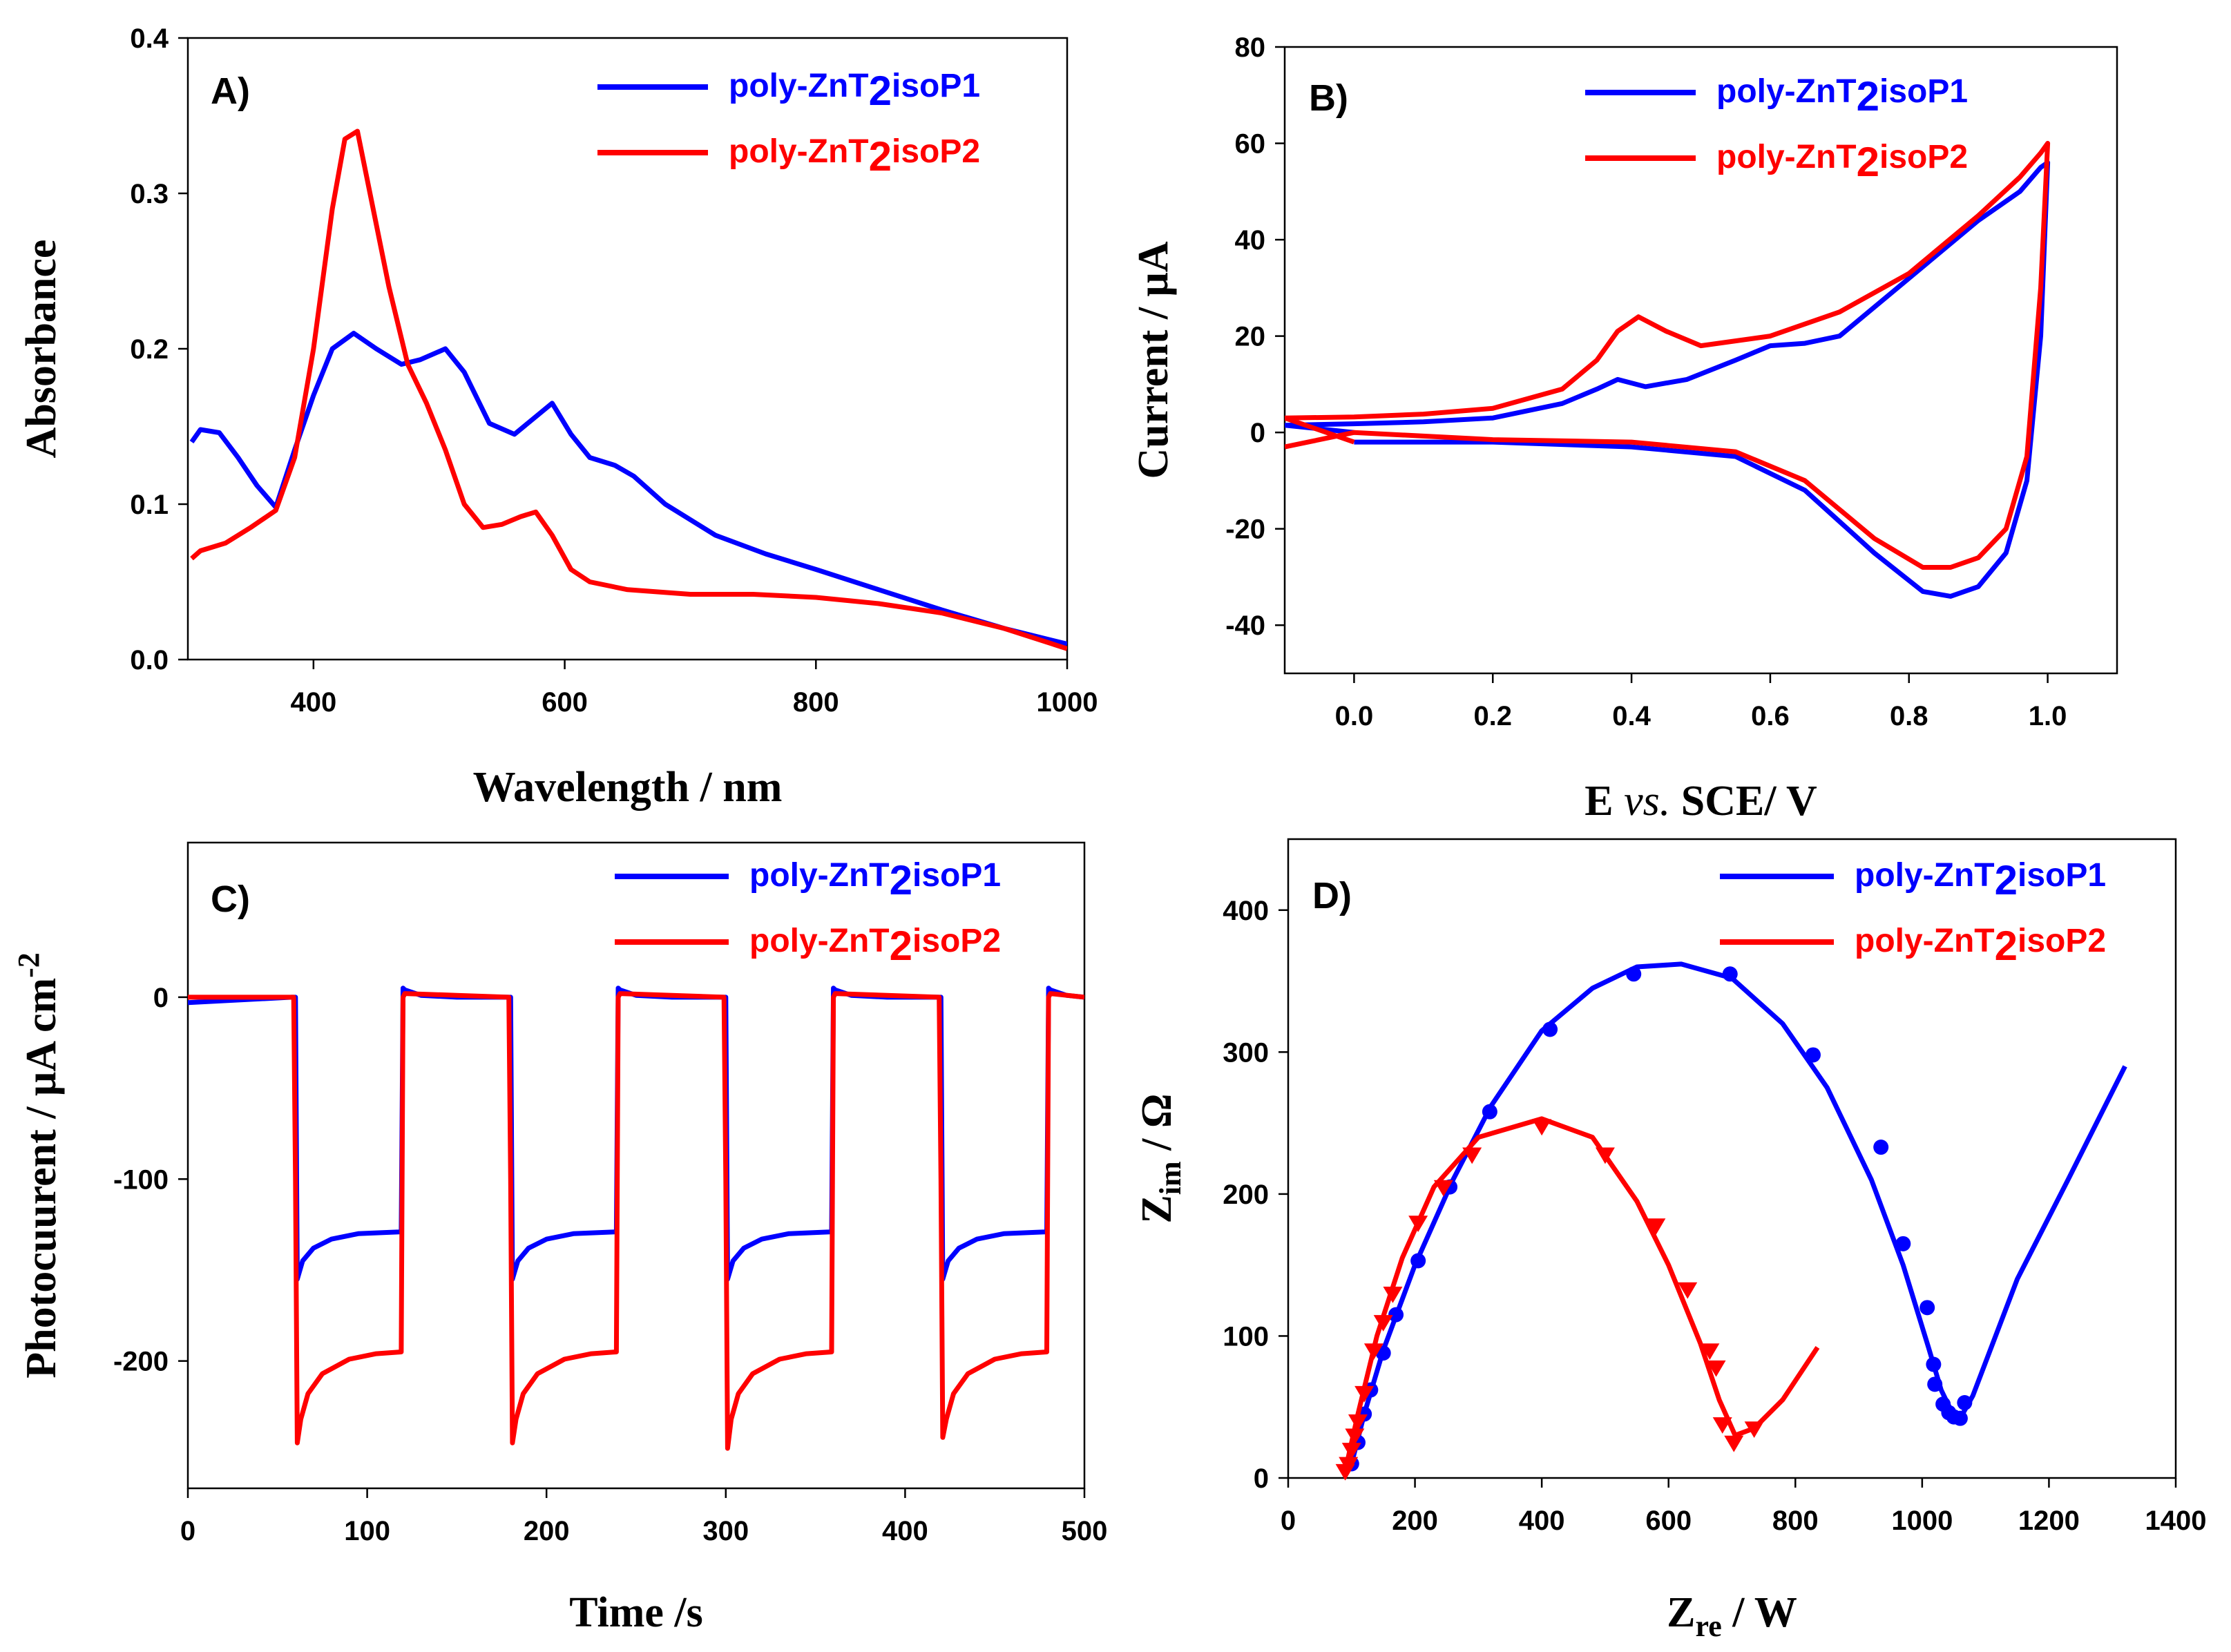 The width and height of the screenshot is (2231, 1652). Describe the element at coordinates (1246, 1336) in the screenshot. I see `y-tick-label: 100` at that location.